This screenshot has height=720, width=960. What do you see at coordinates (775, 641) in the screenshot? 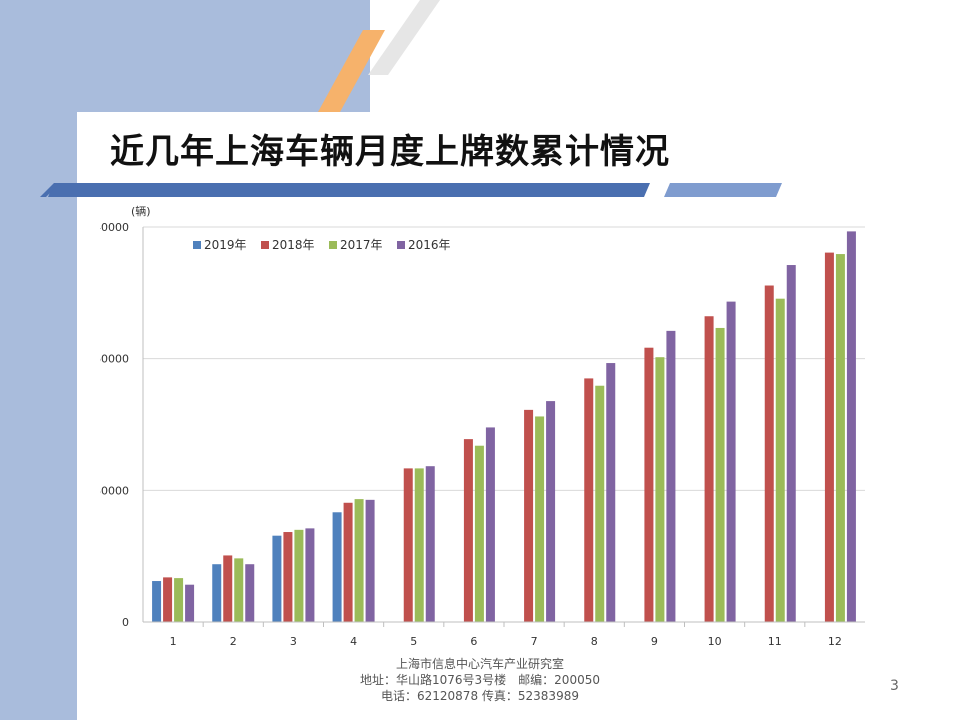
I see `x-tick-label: 11` at bounding box center [775, 641].